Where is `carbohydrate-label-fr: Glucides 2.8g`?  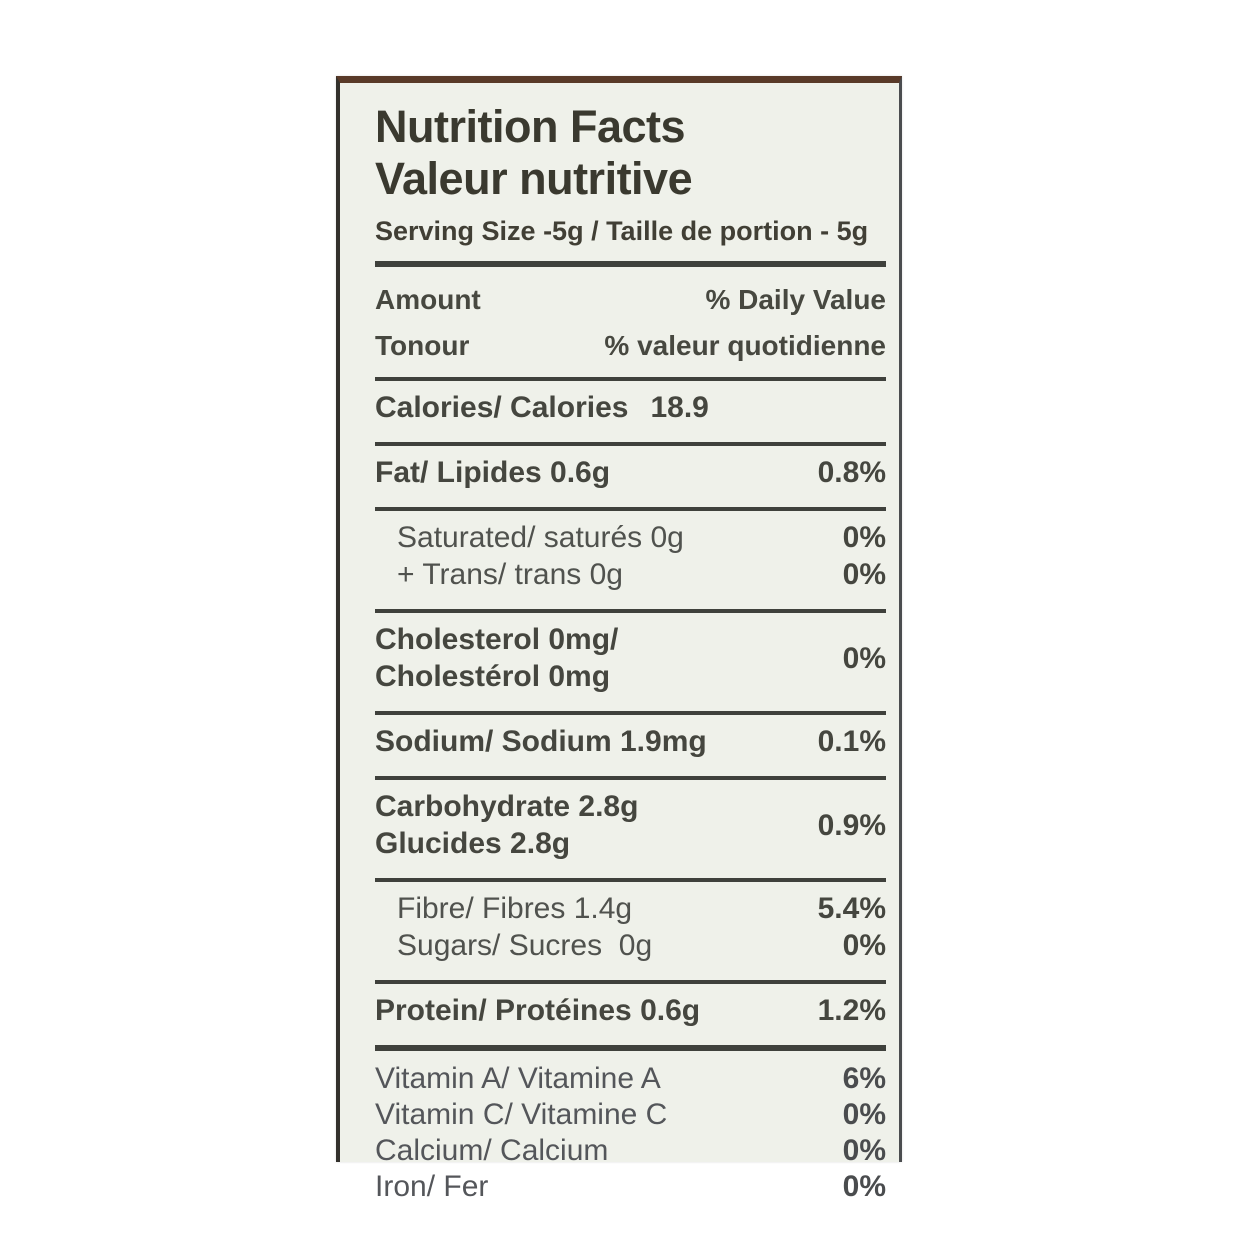
carbohydrate-label-fr: Glucides 2.8g is located at coordinates (473, 843).